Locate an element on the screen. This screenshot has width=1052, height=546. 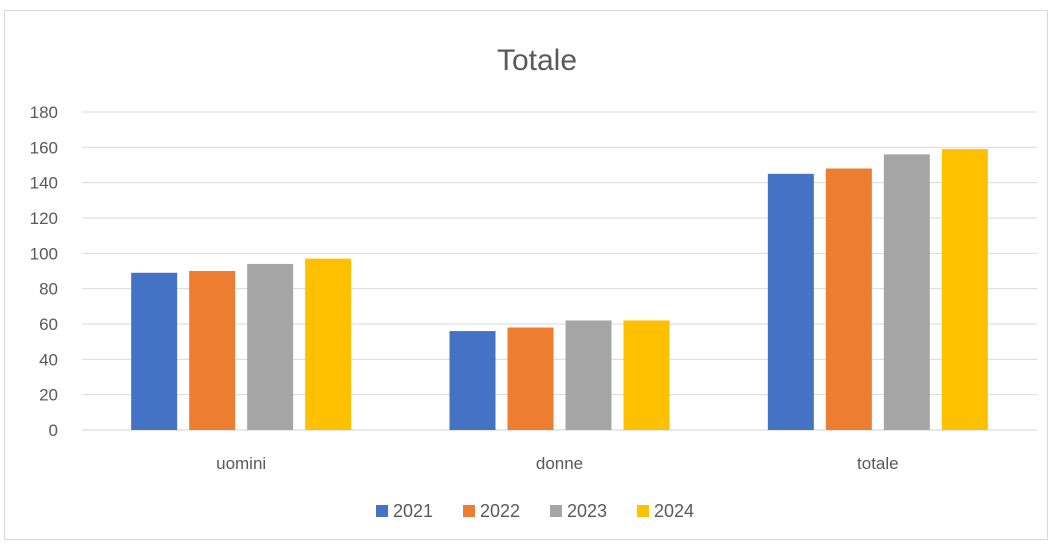
legend-label: 2021 is located at coordinates (413, 511).